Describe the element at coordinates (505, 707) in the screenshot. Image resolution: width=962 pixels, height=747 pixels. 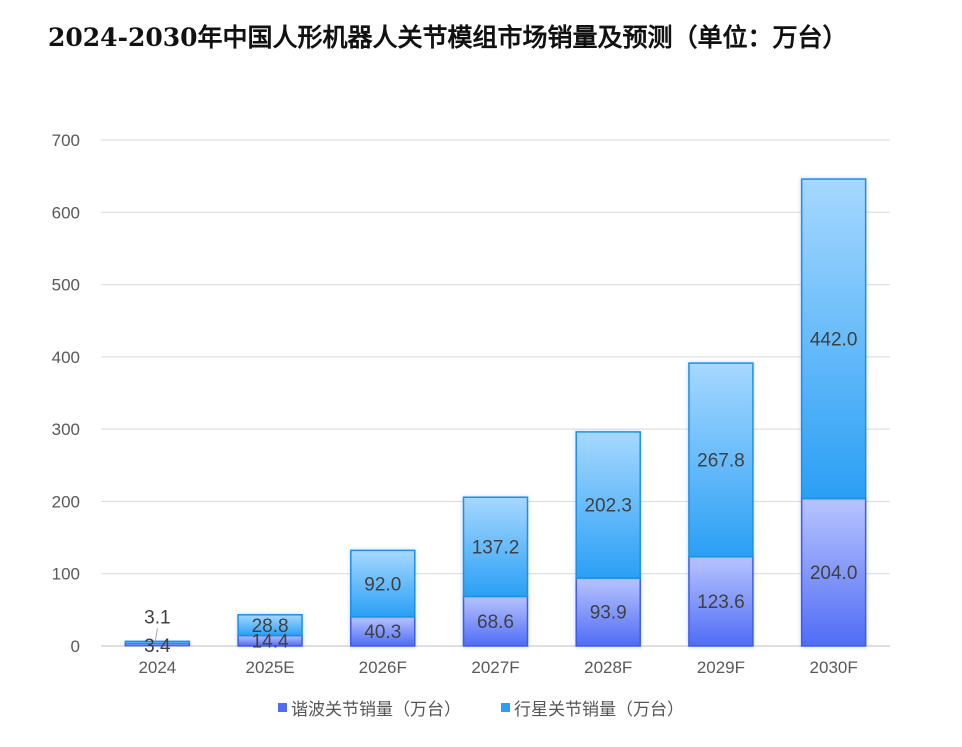
I see `legend-swatch-planetary` at that location.